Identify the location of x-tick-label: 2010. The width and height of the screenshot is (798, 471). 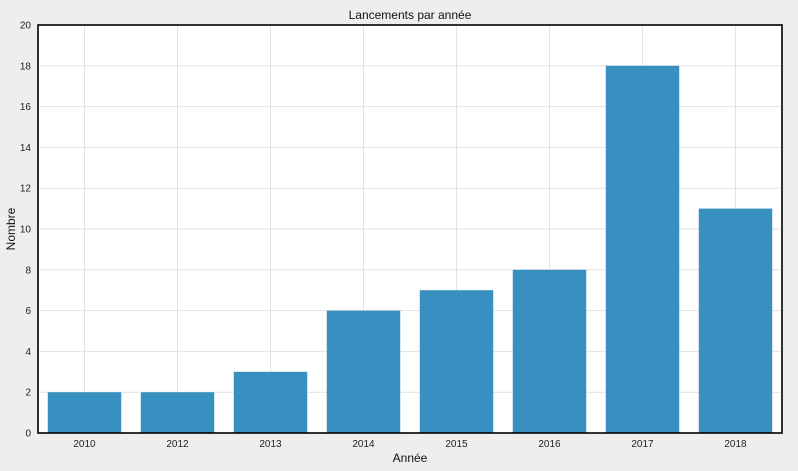
(84, 444).